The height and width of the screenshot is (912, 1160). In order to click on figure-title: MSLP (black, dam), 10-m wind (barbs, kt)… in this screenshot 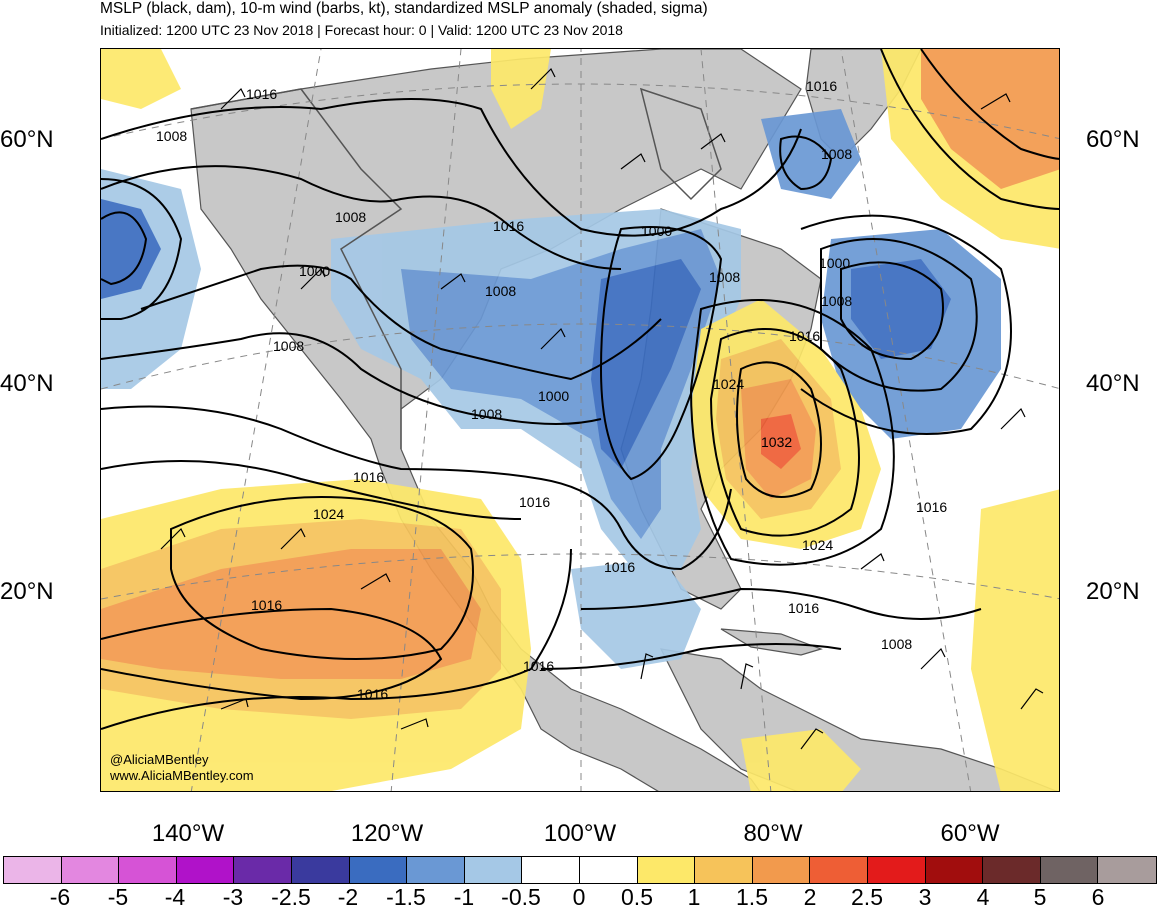, I will do `click(404, 8)`.